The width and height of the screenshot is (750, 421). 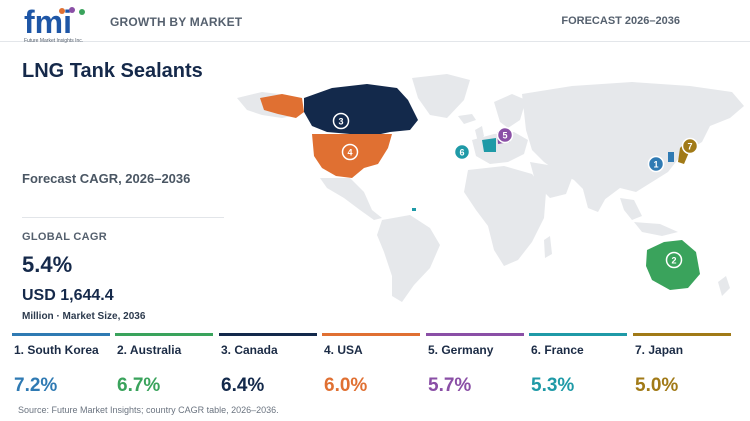 What do you see at coordinates (343, 350) in the screenshot?
I see `card-country-name: 4. USA` at bounding box center [343, 350].